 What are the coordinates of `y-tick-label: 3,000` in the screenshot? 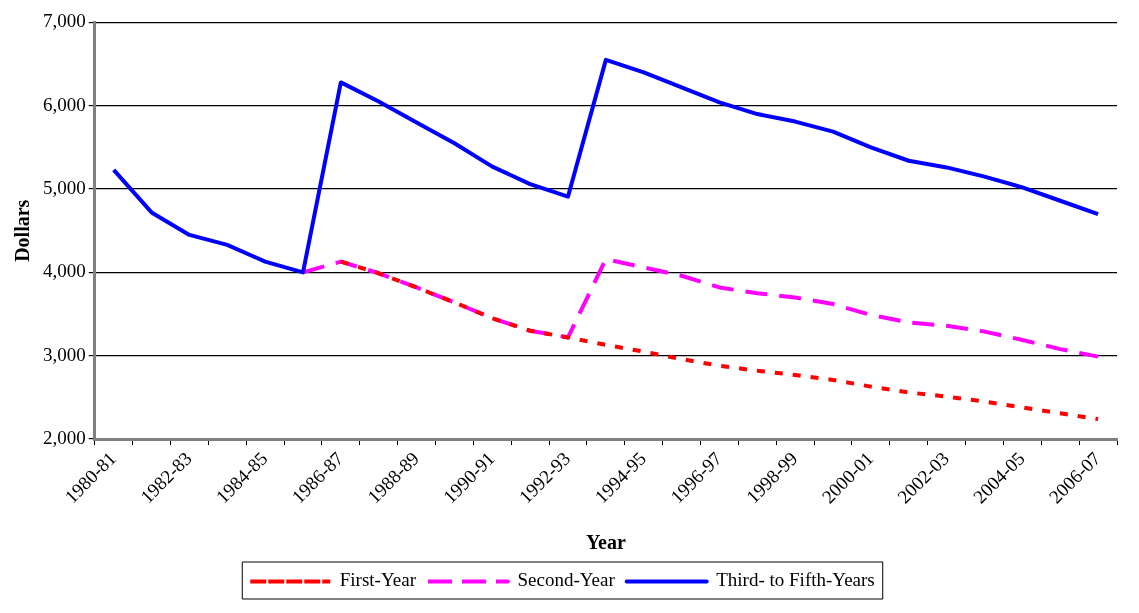 It's located at (64, 354).